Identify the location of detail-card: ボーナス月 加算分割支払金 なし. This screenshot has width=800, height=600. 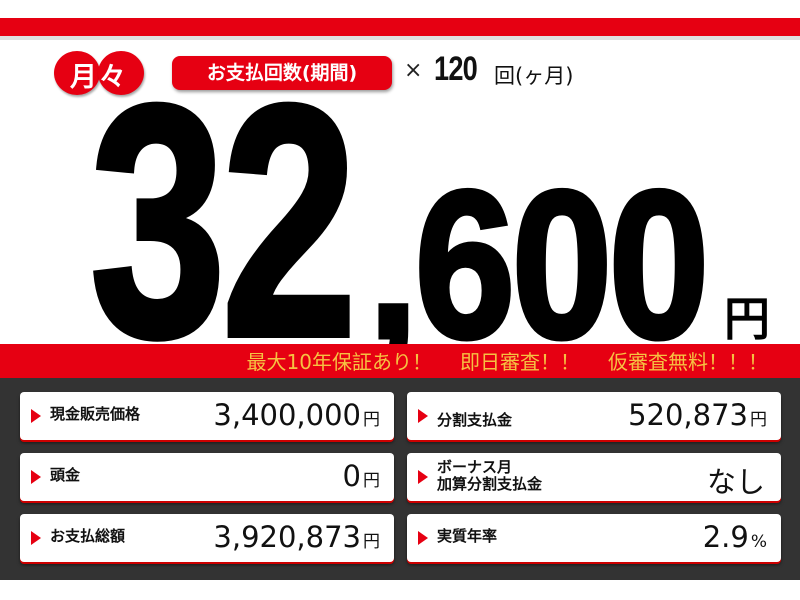
(594, 477).